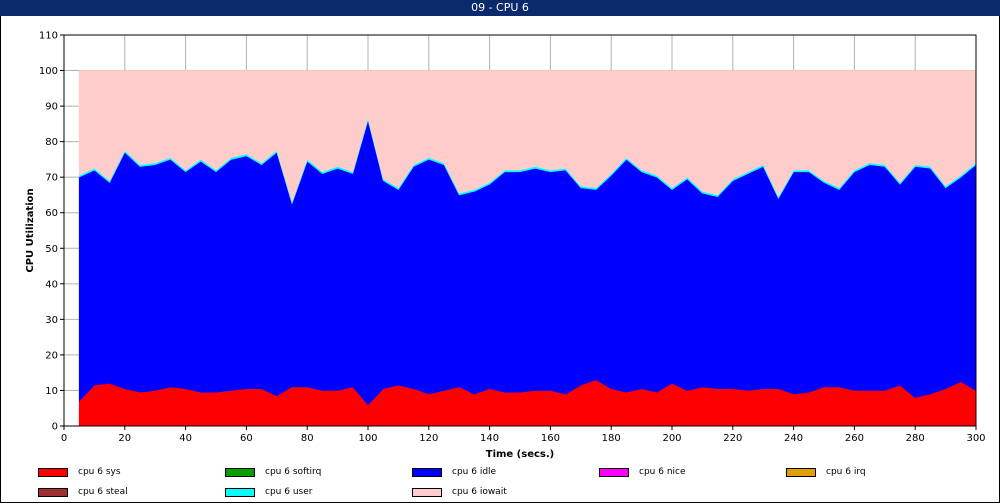  Describe the element at coordinates (428, 438) in the screenshot. I see `x-tick-label: 120` at that location.